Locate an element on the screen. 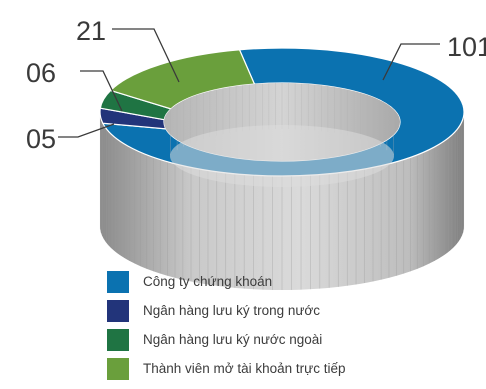 The width and height of the screenshot is (486, 389). data-label-2: 06 is located at coordinates (41, 73).